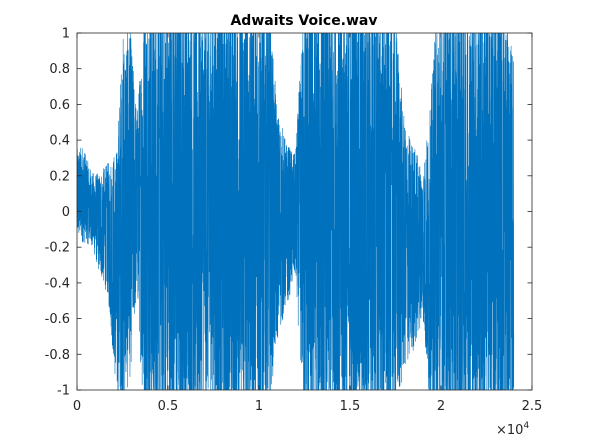  I want to click on y-tick-label: 0.2, so click(59, 176).